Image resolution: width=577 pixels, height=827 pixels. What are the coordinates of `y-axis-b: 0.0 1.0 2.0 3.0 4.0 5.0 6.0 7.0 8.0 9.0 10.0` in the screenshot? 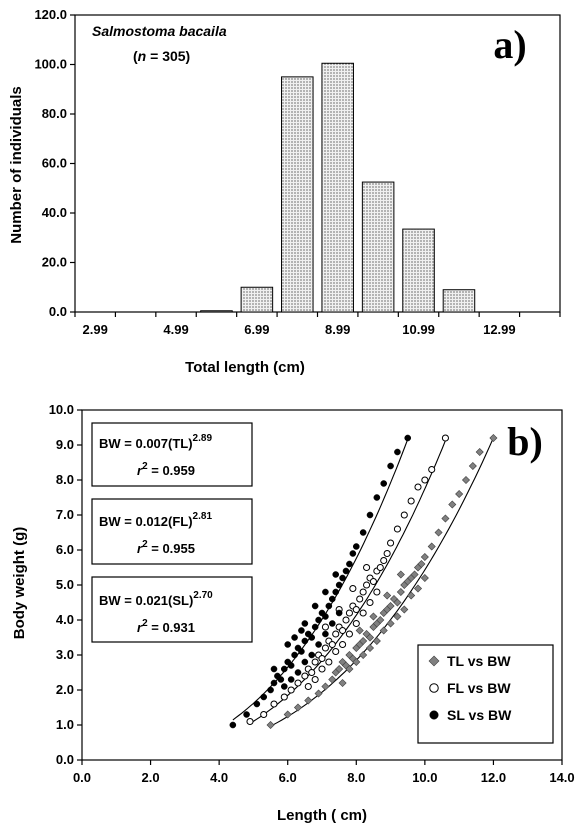 It's located at (65, 584).